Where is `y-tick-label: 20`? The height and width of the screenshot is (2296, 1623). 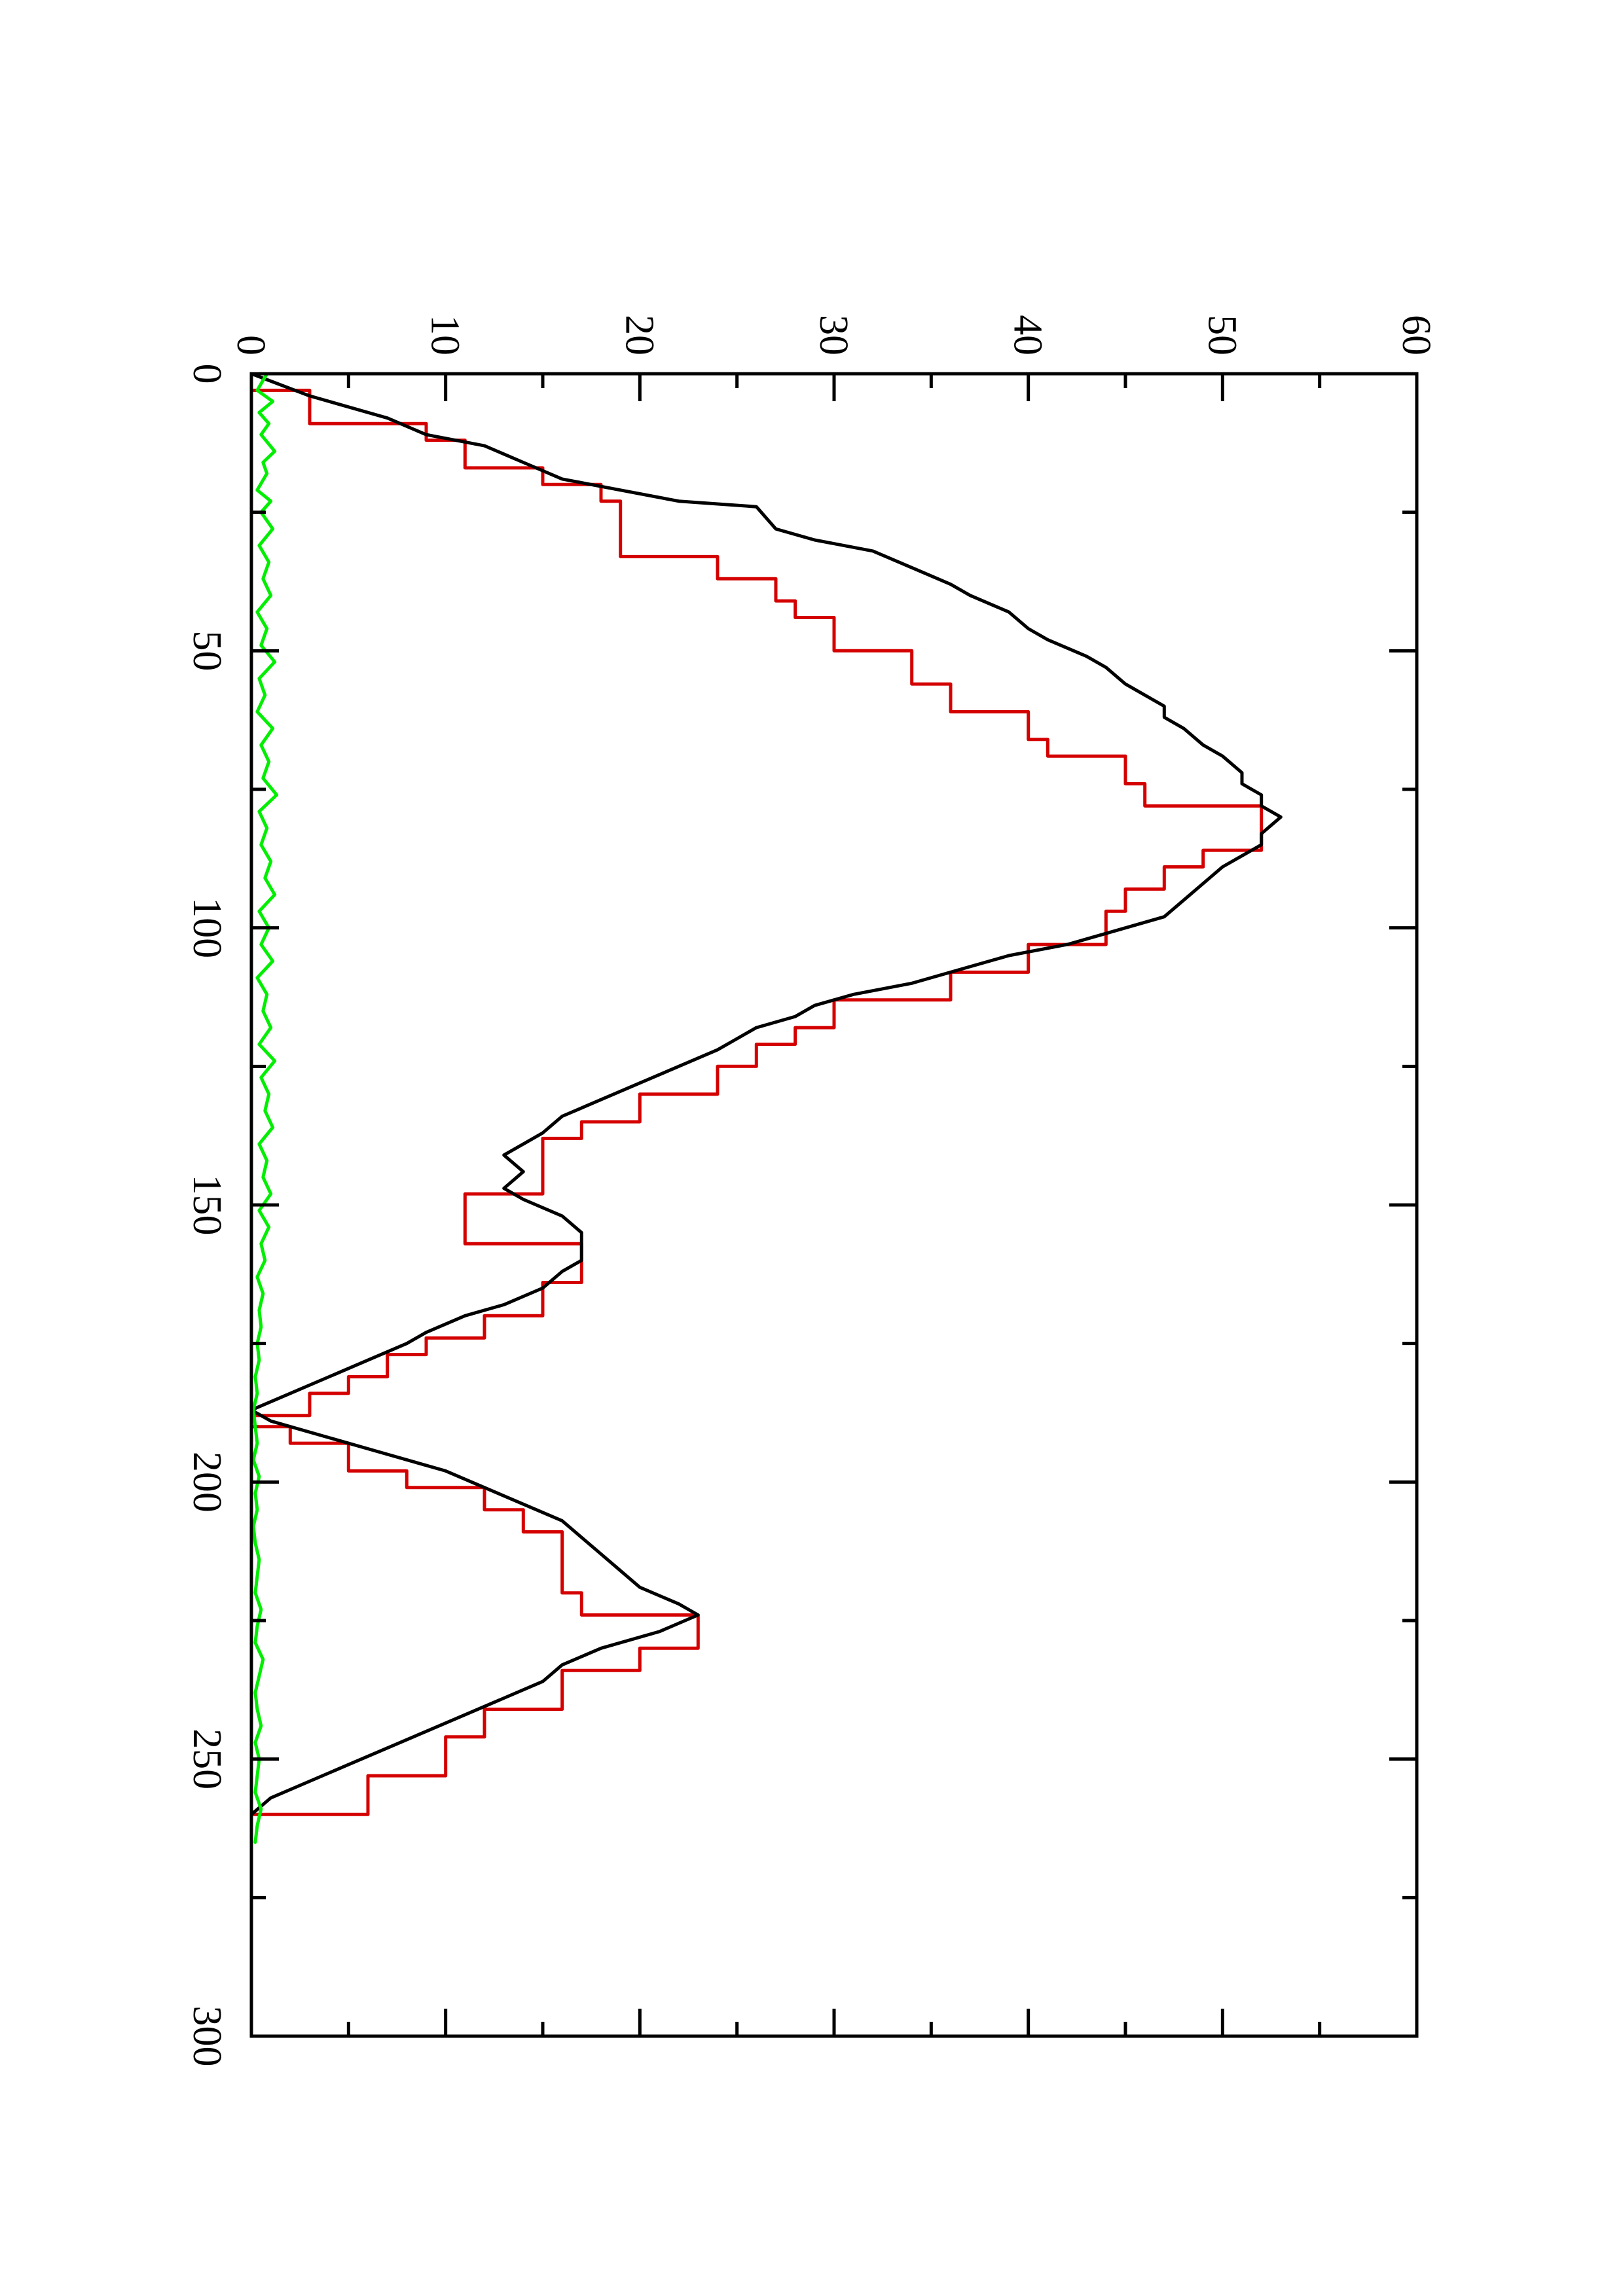
y-tick-label: 20 is located at coordinates (639, 335).